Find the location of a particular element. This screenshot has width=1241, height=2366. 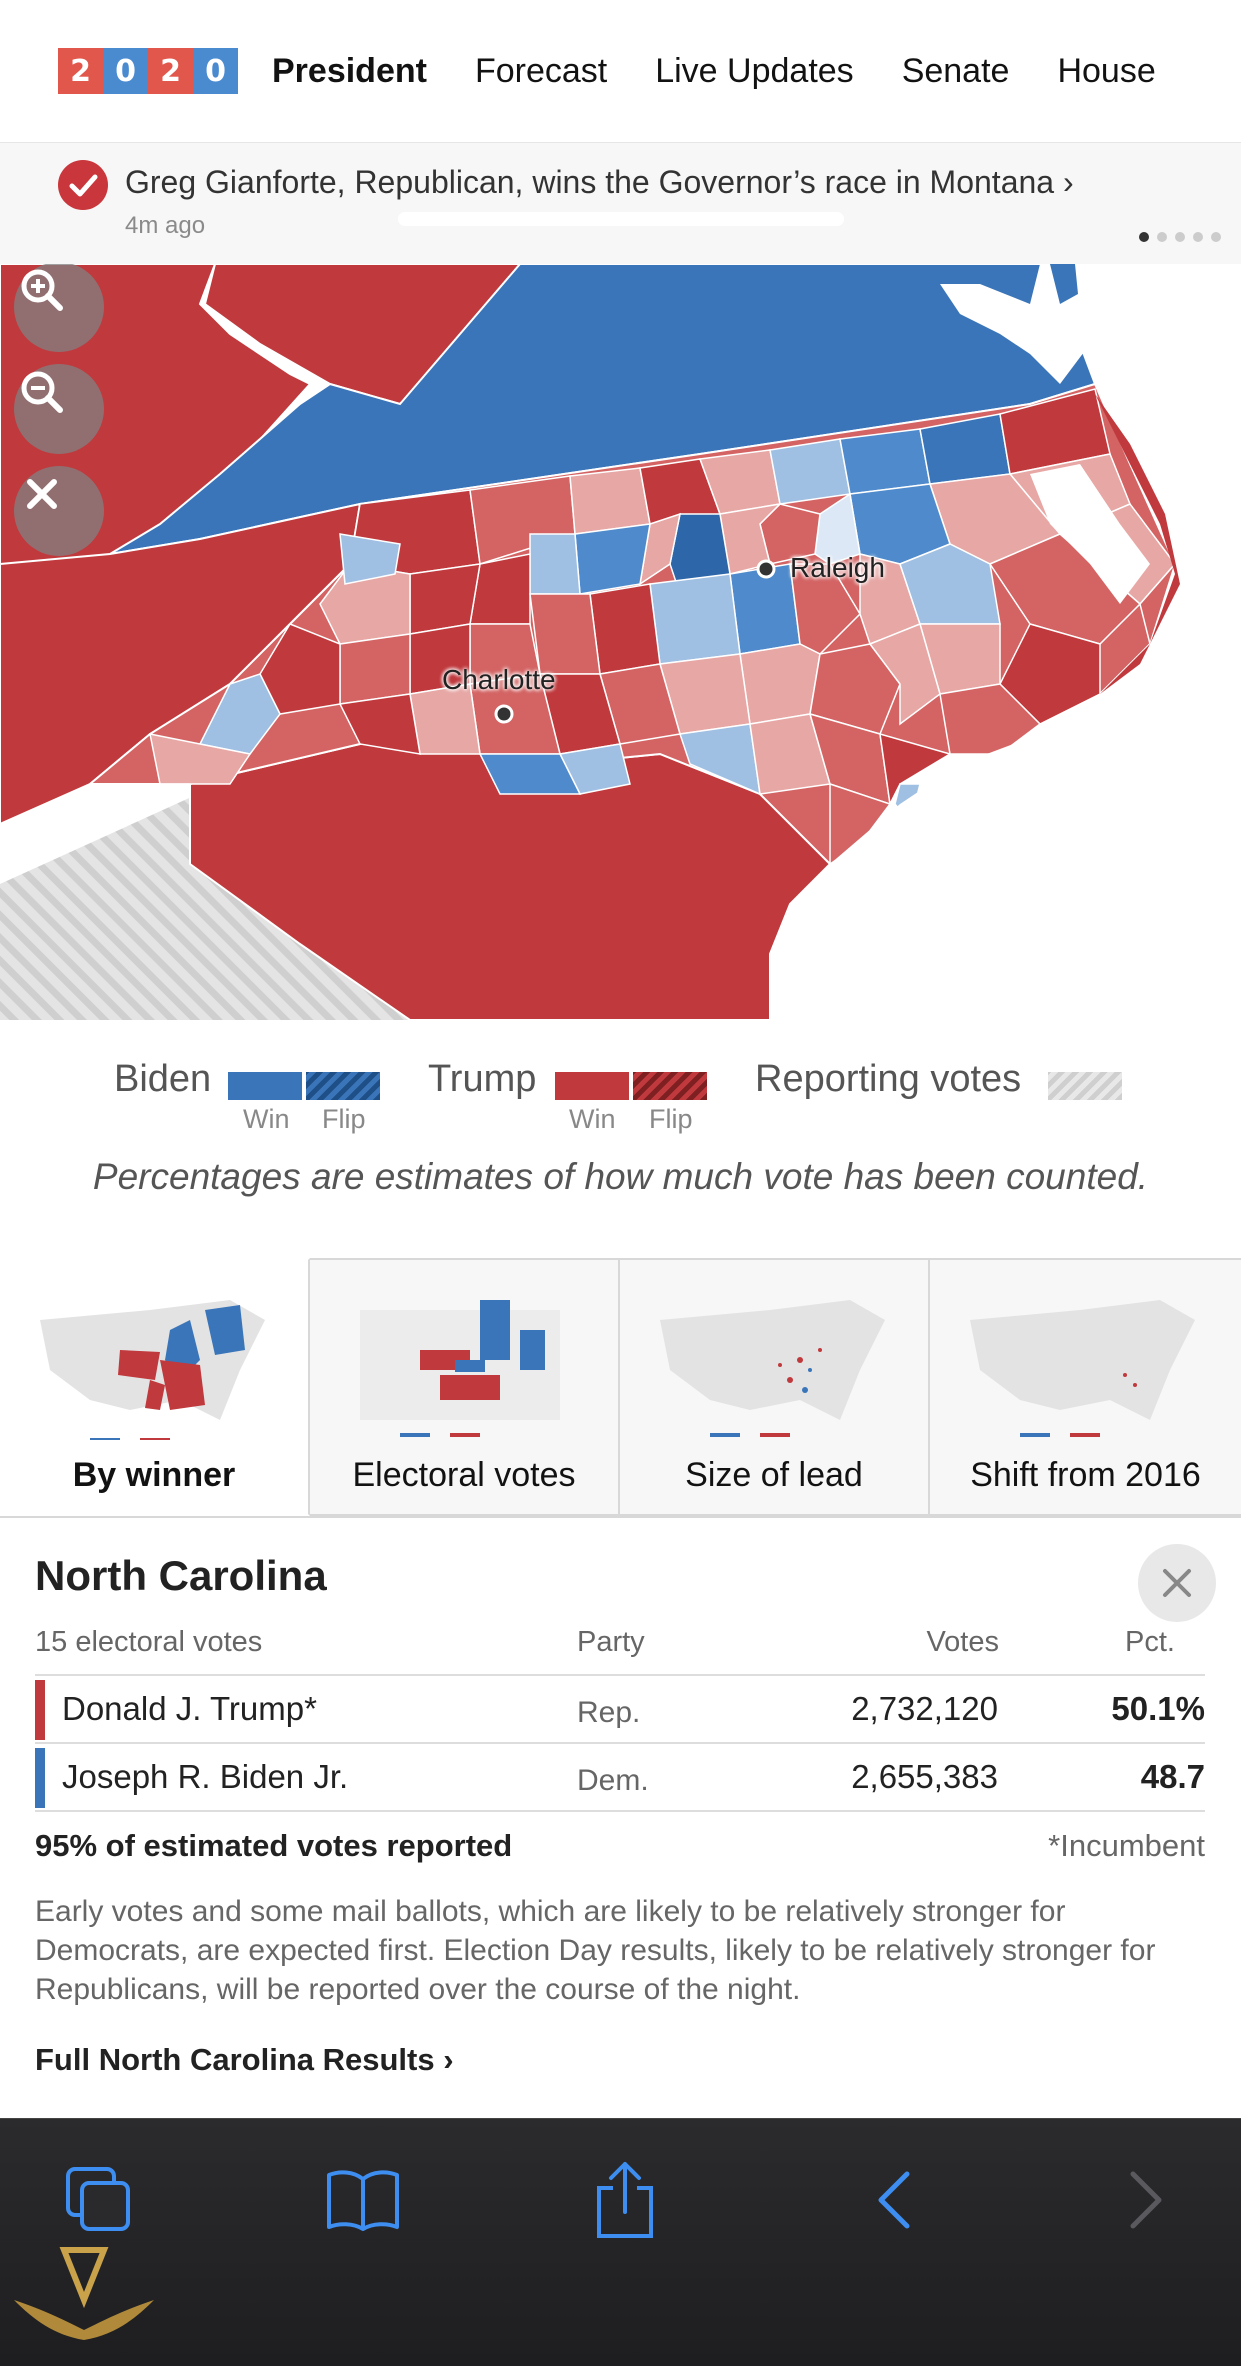

zoom-in-button is located at coordinates (59, 308).